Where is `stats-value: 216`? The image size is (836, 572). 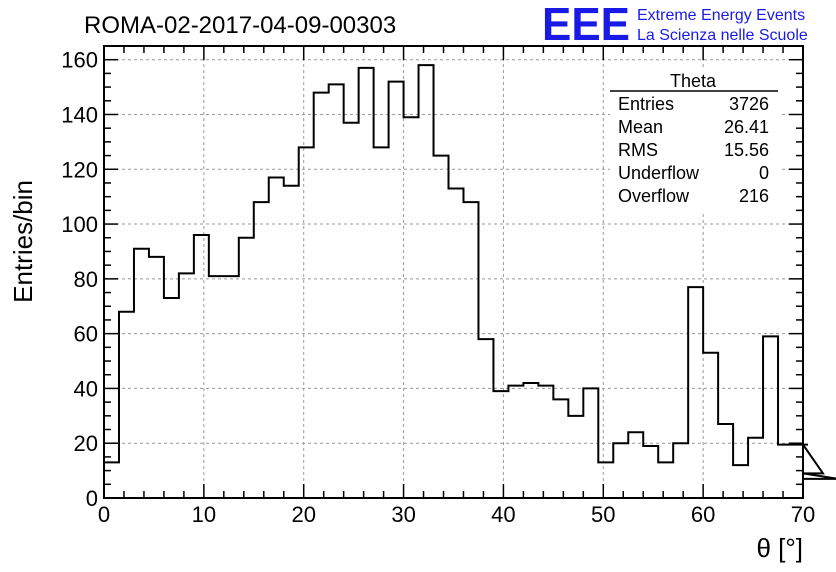 stats-value: 216 is located at coordinates (754, 196).